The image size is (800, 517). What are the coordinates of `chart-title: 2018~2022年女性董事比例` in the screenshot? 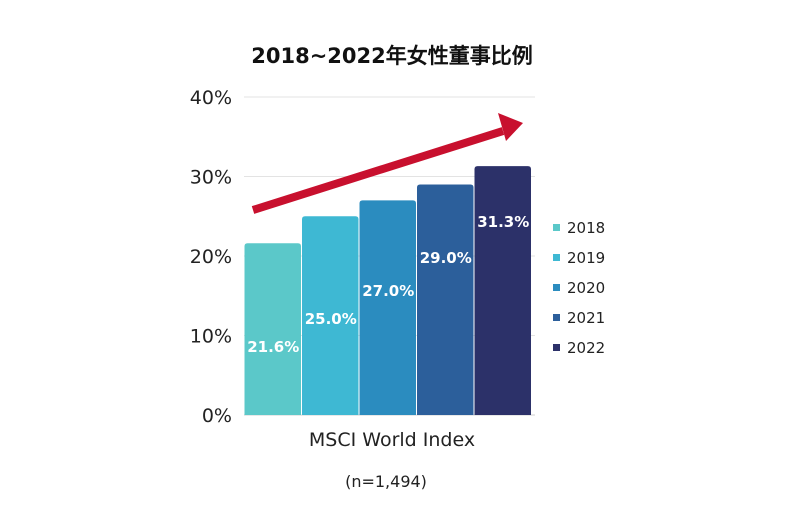 It's located at (392, 56).